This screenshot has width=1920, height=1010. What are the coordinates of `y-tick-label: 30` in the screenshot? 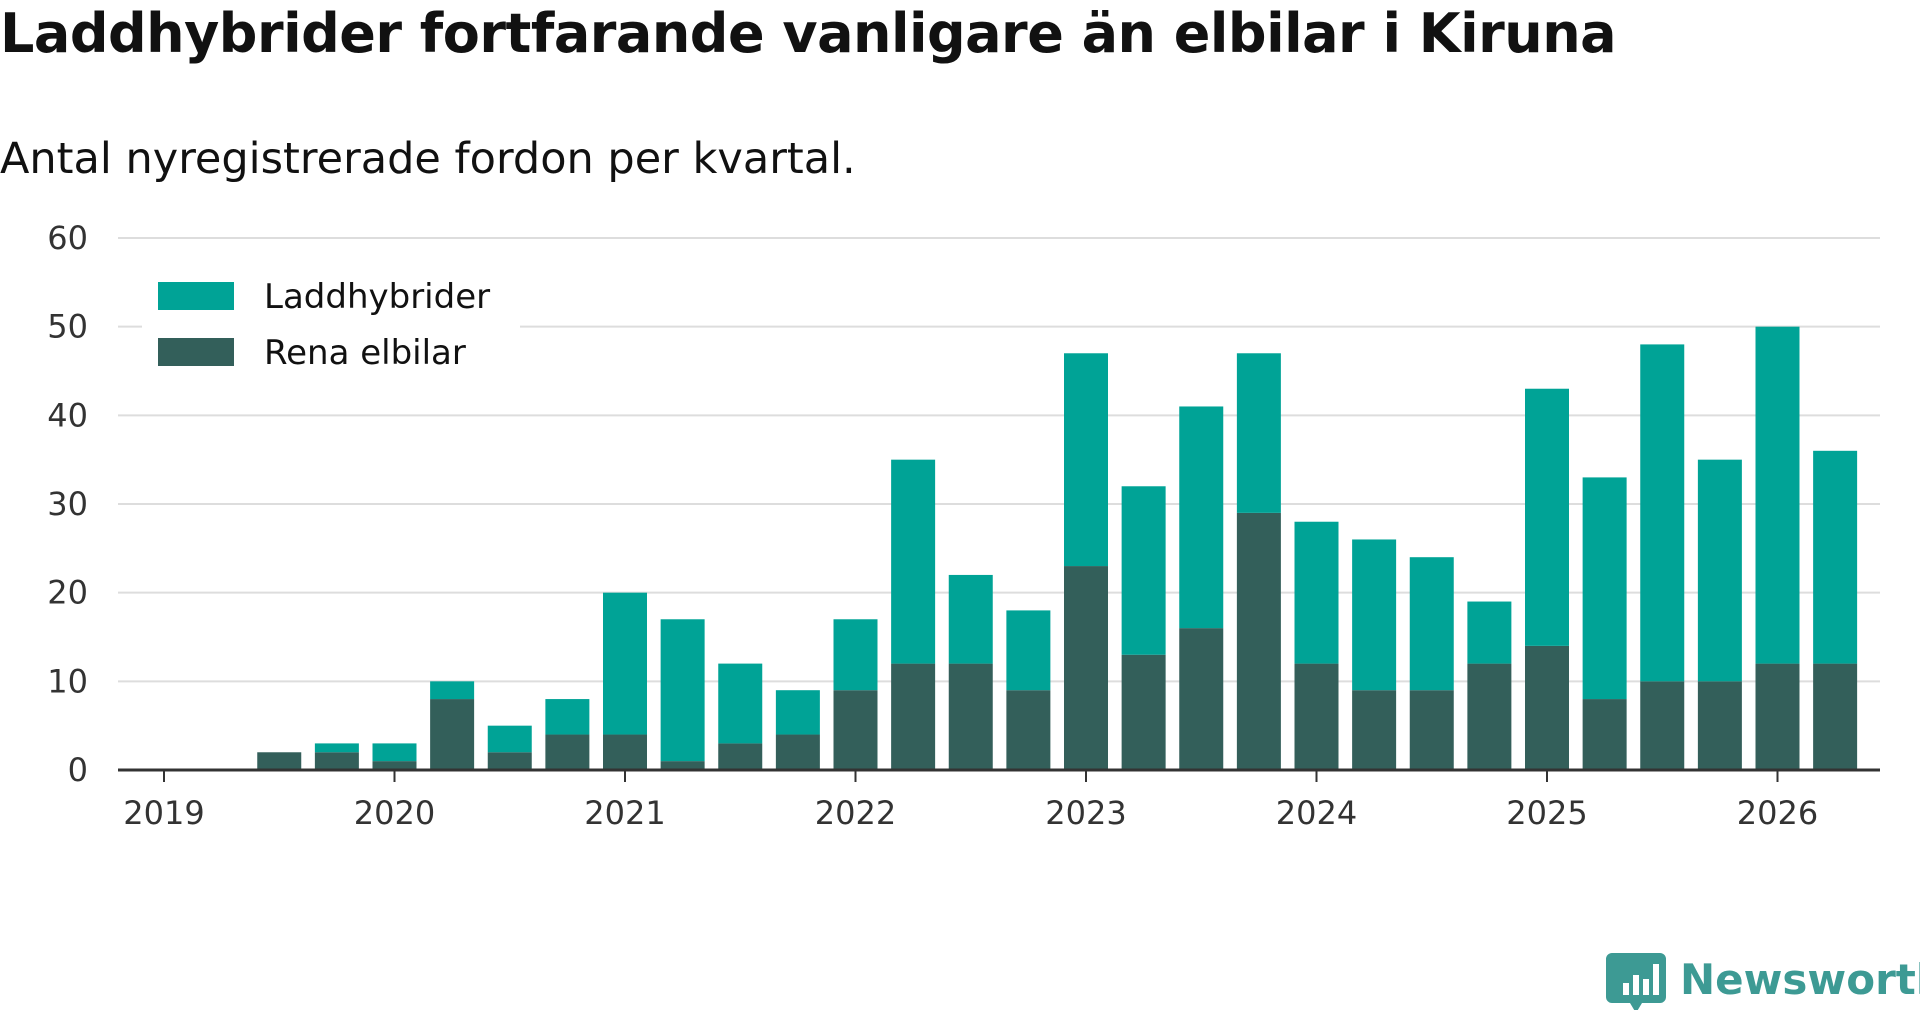 It's located at (67, 504).